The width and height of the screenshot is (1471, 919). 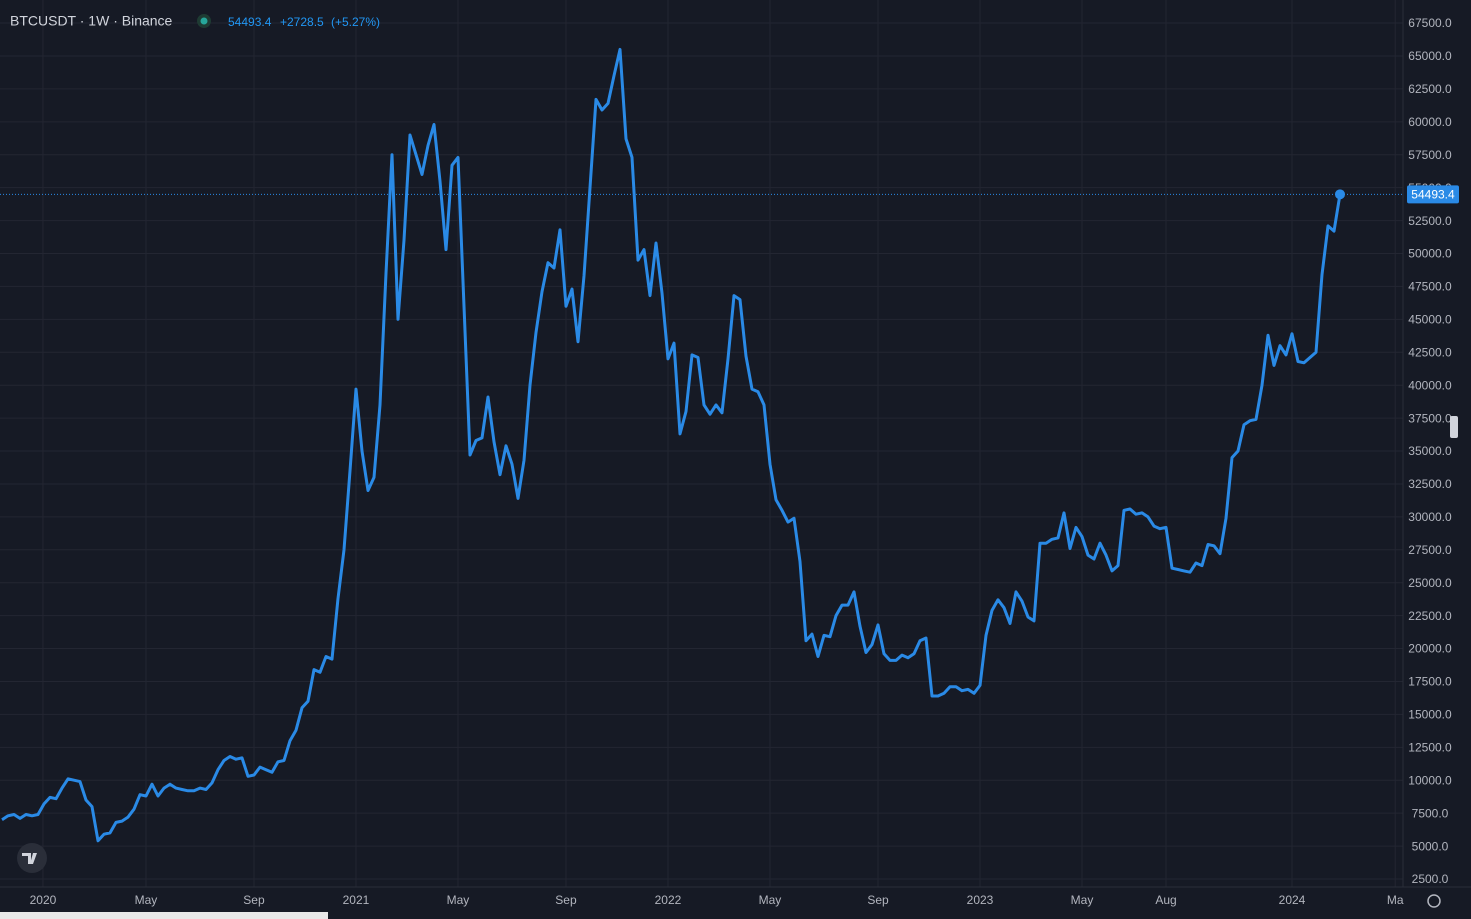 I want to click on last-point, so click(x=1339, y=194).